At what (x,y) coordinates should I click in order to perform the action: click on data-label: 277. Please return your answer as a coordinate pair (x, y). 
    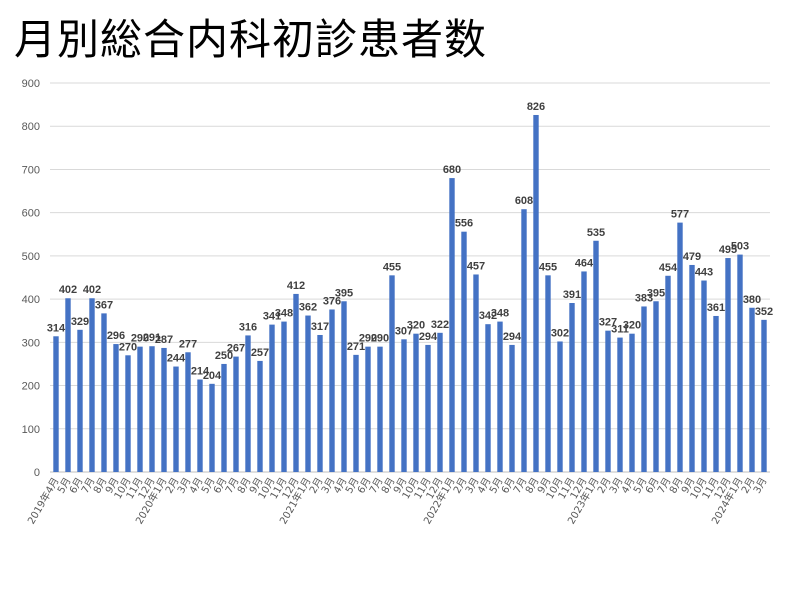
    Looking at the image, I should click on (188, 344).